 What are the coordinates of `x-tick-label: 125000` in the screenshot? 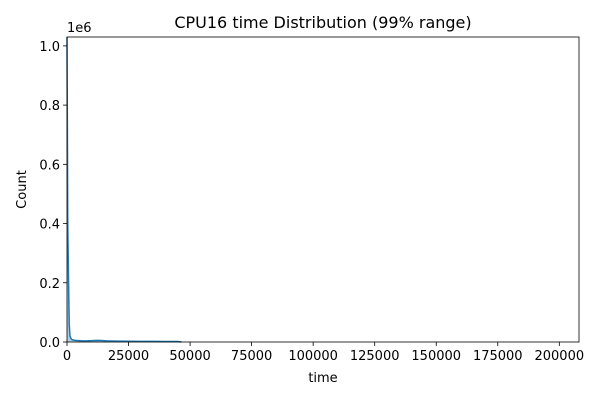 It's located at (375, 356).